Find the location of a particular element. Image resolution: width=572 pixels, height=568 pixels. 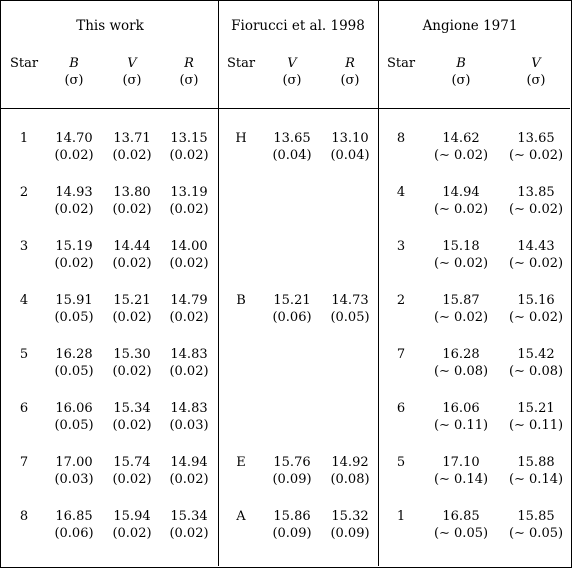

star-id-this: 4 is located at coordinates (24, 300).